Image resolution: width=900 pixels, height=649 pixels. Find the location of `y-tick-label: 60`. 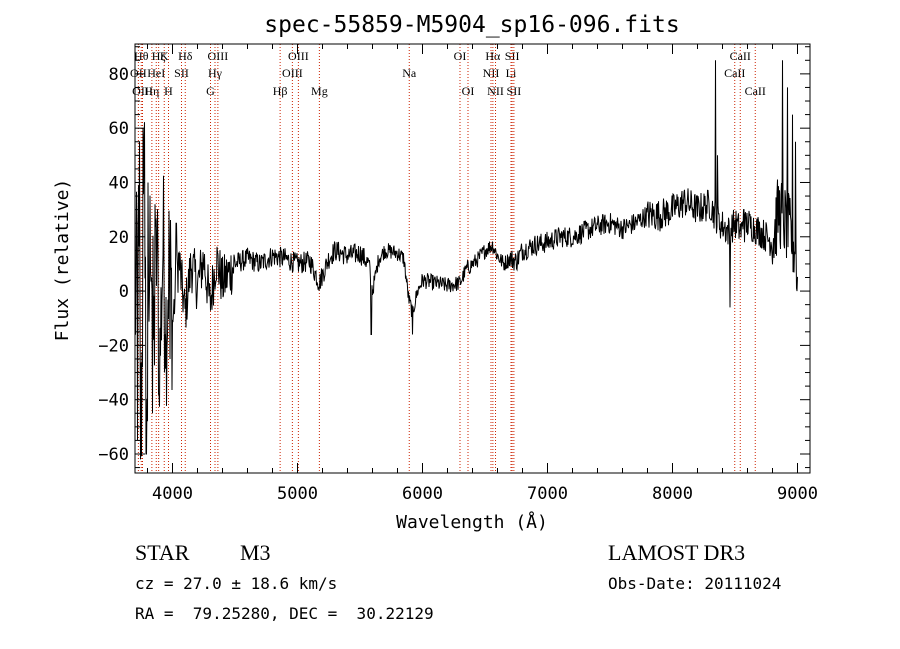

y-tick-label: 60 is located at coordinates (119, 129).